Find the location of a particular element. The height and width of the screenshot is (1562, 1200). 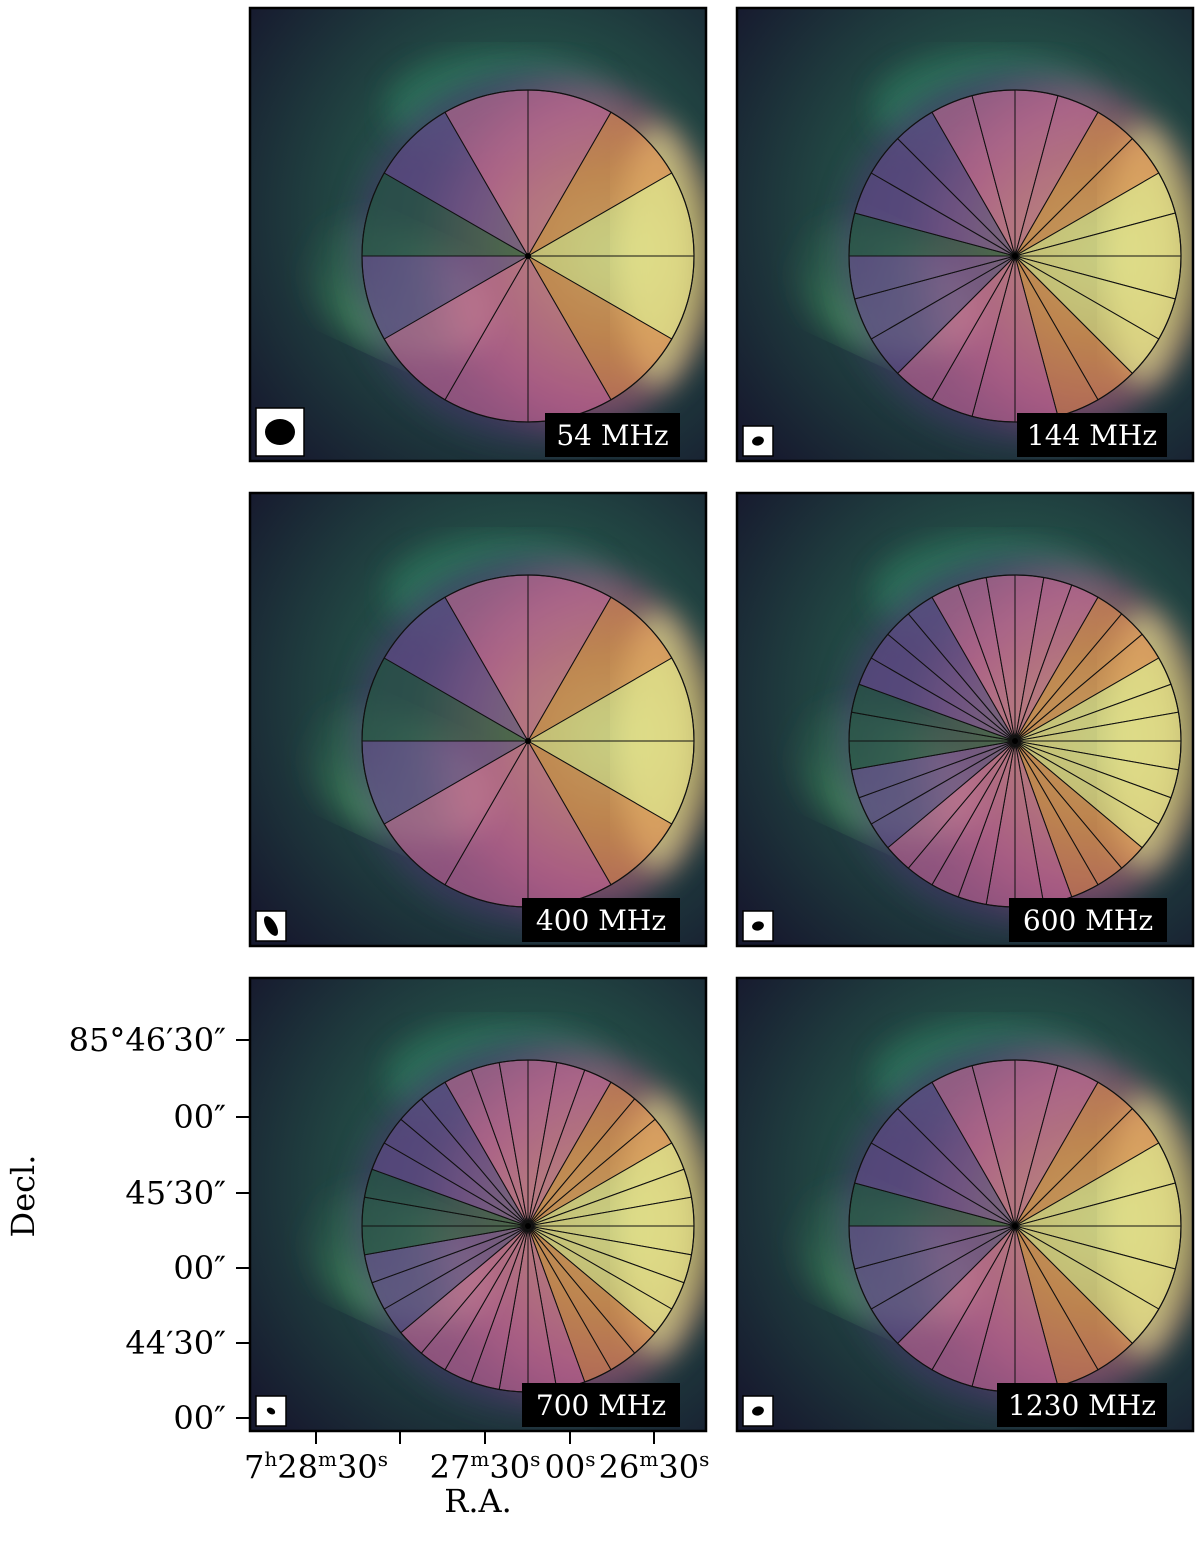

radio-image: 1230 MHz is located at coordinates (965, 1204).